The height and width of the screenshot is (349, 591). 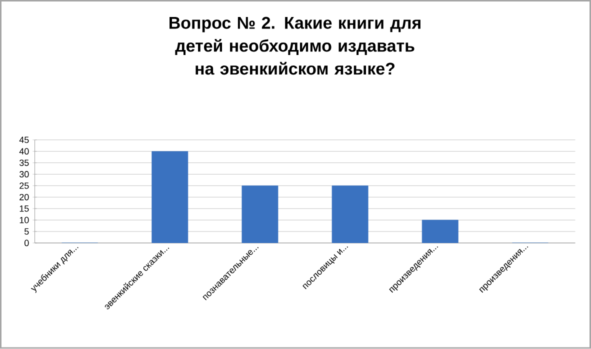 I want to click on y-tick-label: 0, so click(x=26, y=243).